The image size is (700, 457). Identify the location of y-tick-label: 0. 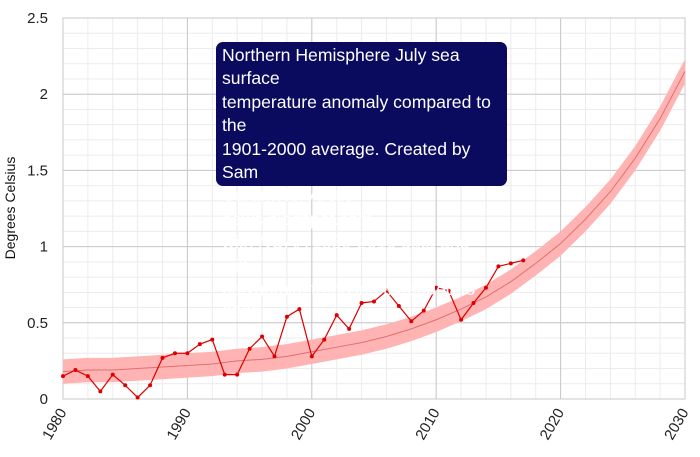
(44, 399).